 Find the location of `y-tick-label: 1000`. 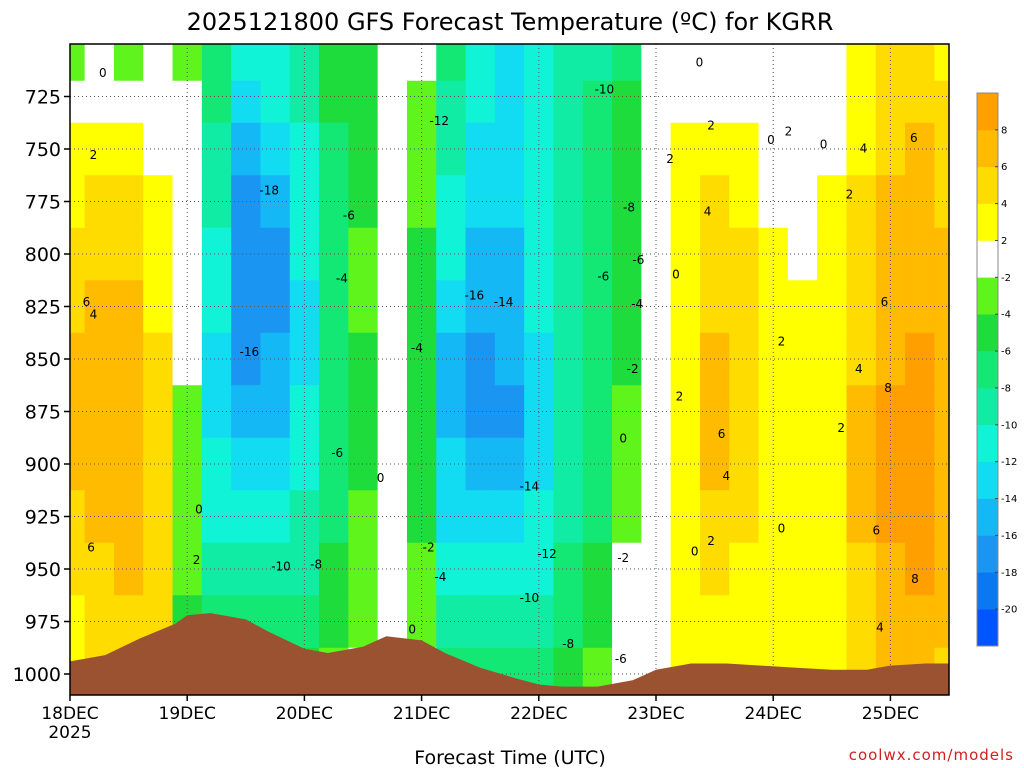

y-tick-label: 1000 is located at coordinates (37, 675).